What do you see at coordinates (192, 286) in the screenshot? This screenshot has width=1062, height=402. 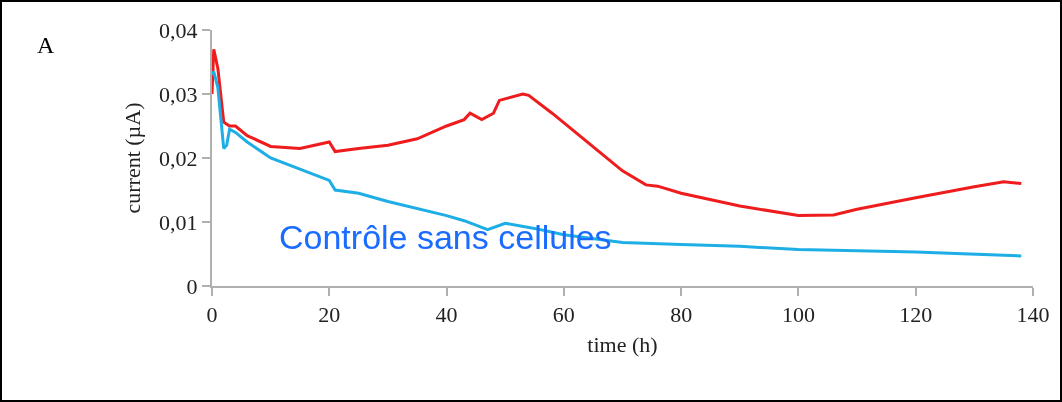 I see `y-tick-label: 0` at bounding box center [192, 286].